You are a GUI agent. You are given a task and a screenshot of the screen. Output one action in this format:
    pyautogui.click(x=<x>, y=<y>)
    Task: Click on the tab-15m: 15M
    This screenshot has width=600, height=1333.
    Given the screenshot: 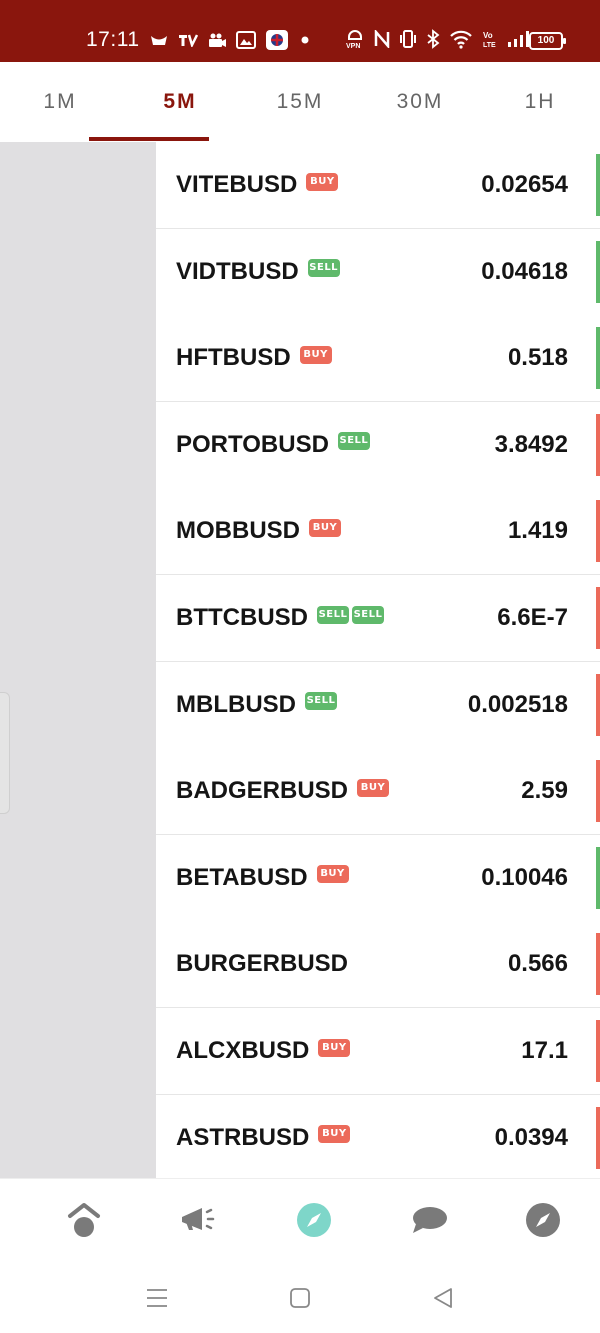 What is the action you would take?
    pyautogui.click(x=300, y=101)
    